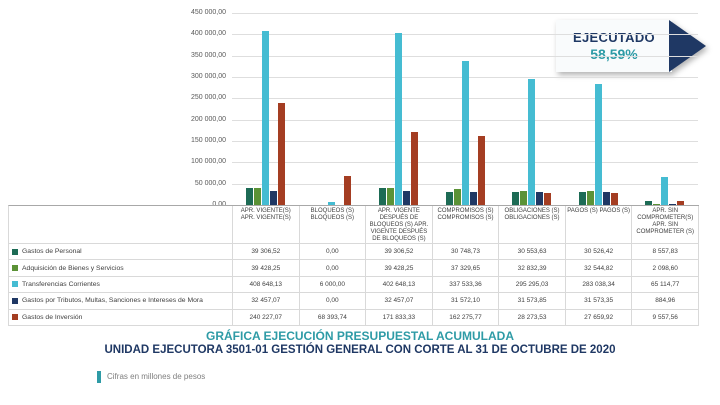  Describe the element at coordinates (208, 55) in the screenshot. I see `y-tick-label: 350 000,00` at that location.